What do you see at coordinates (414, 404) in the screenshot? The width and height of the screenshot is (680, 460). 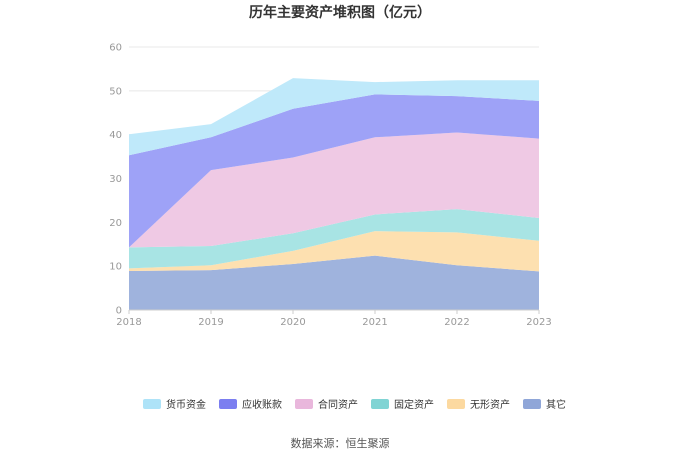 I see `legend-label: 固定资产` at bounding box center [414, 404].